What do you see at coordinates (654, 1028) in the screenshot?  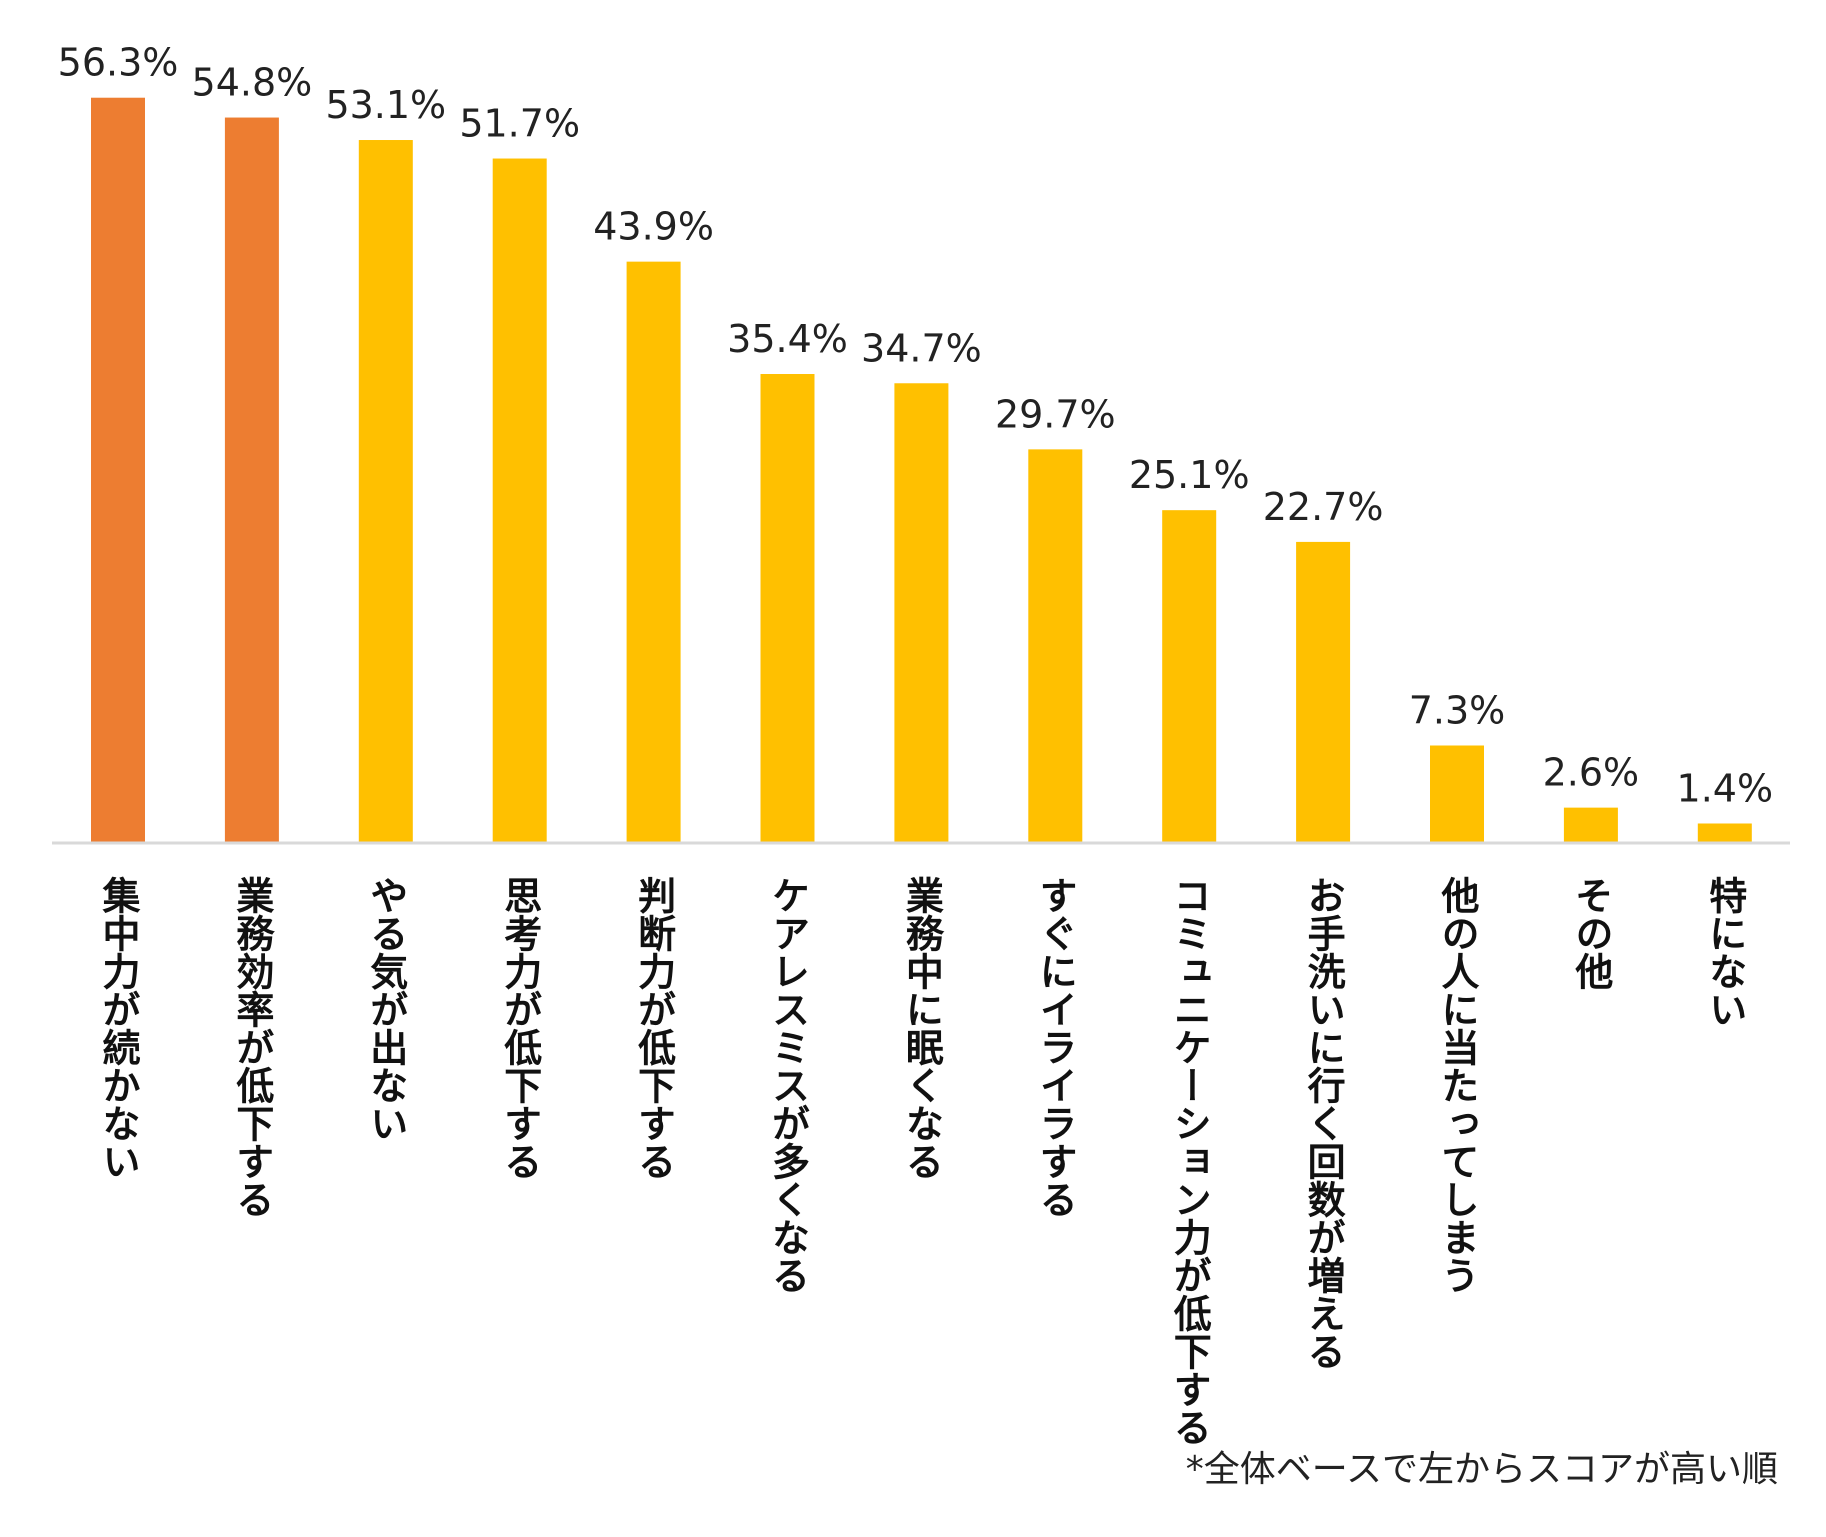 I see `category-label-5: 判断力が低下する` at bounding box center [654, 1028].